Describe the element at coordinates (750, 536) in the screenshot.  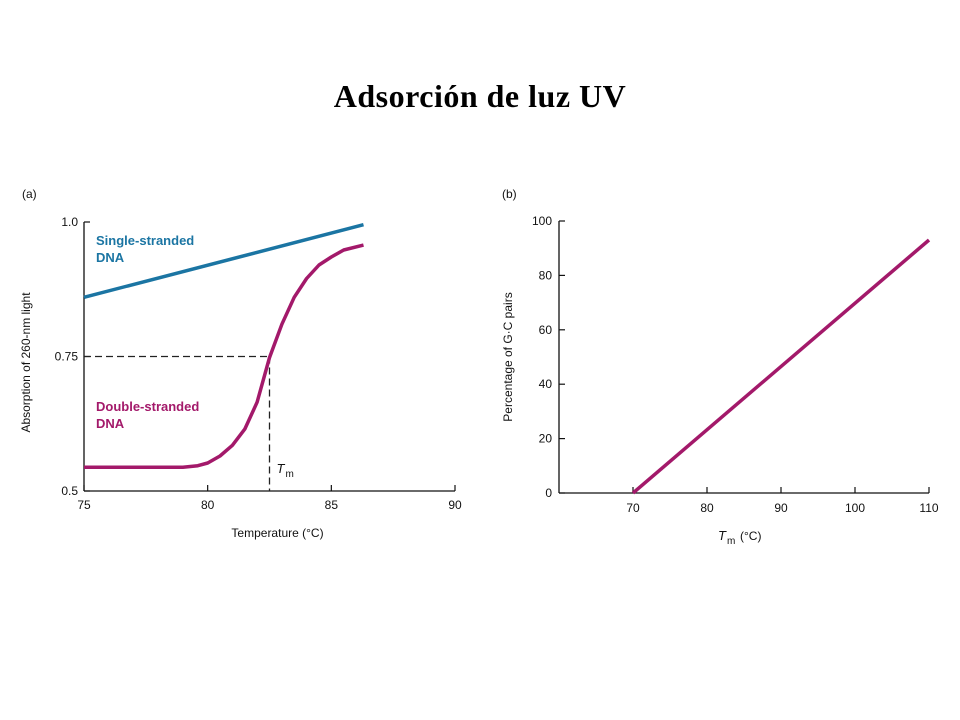
I see `x-axis-title-b-unit: (°C)` at that location.